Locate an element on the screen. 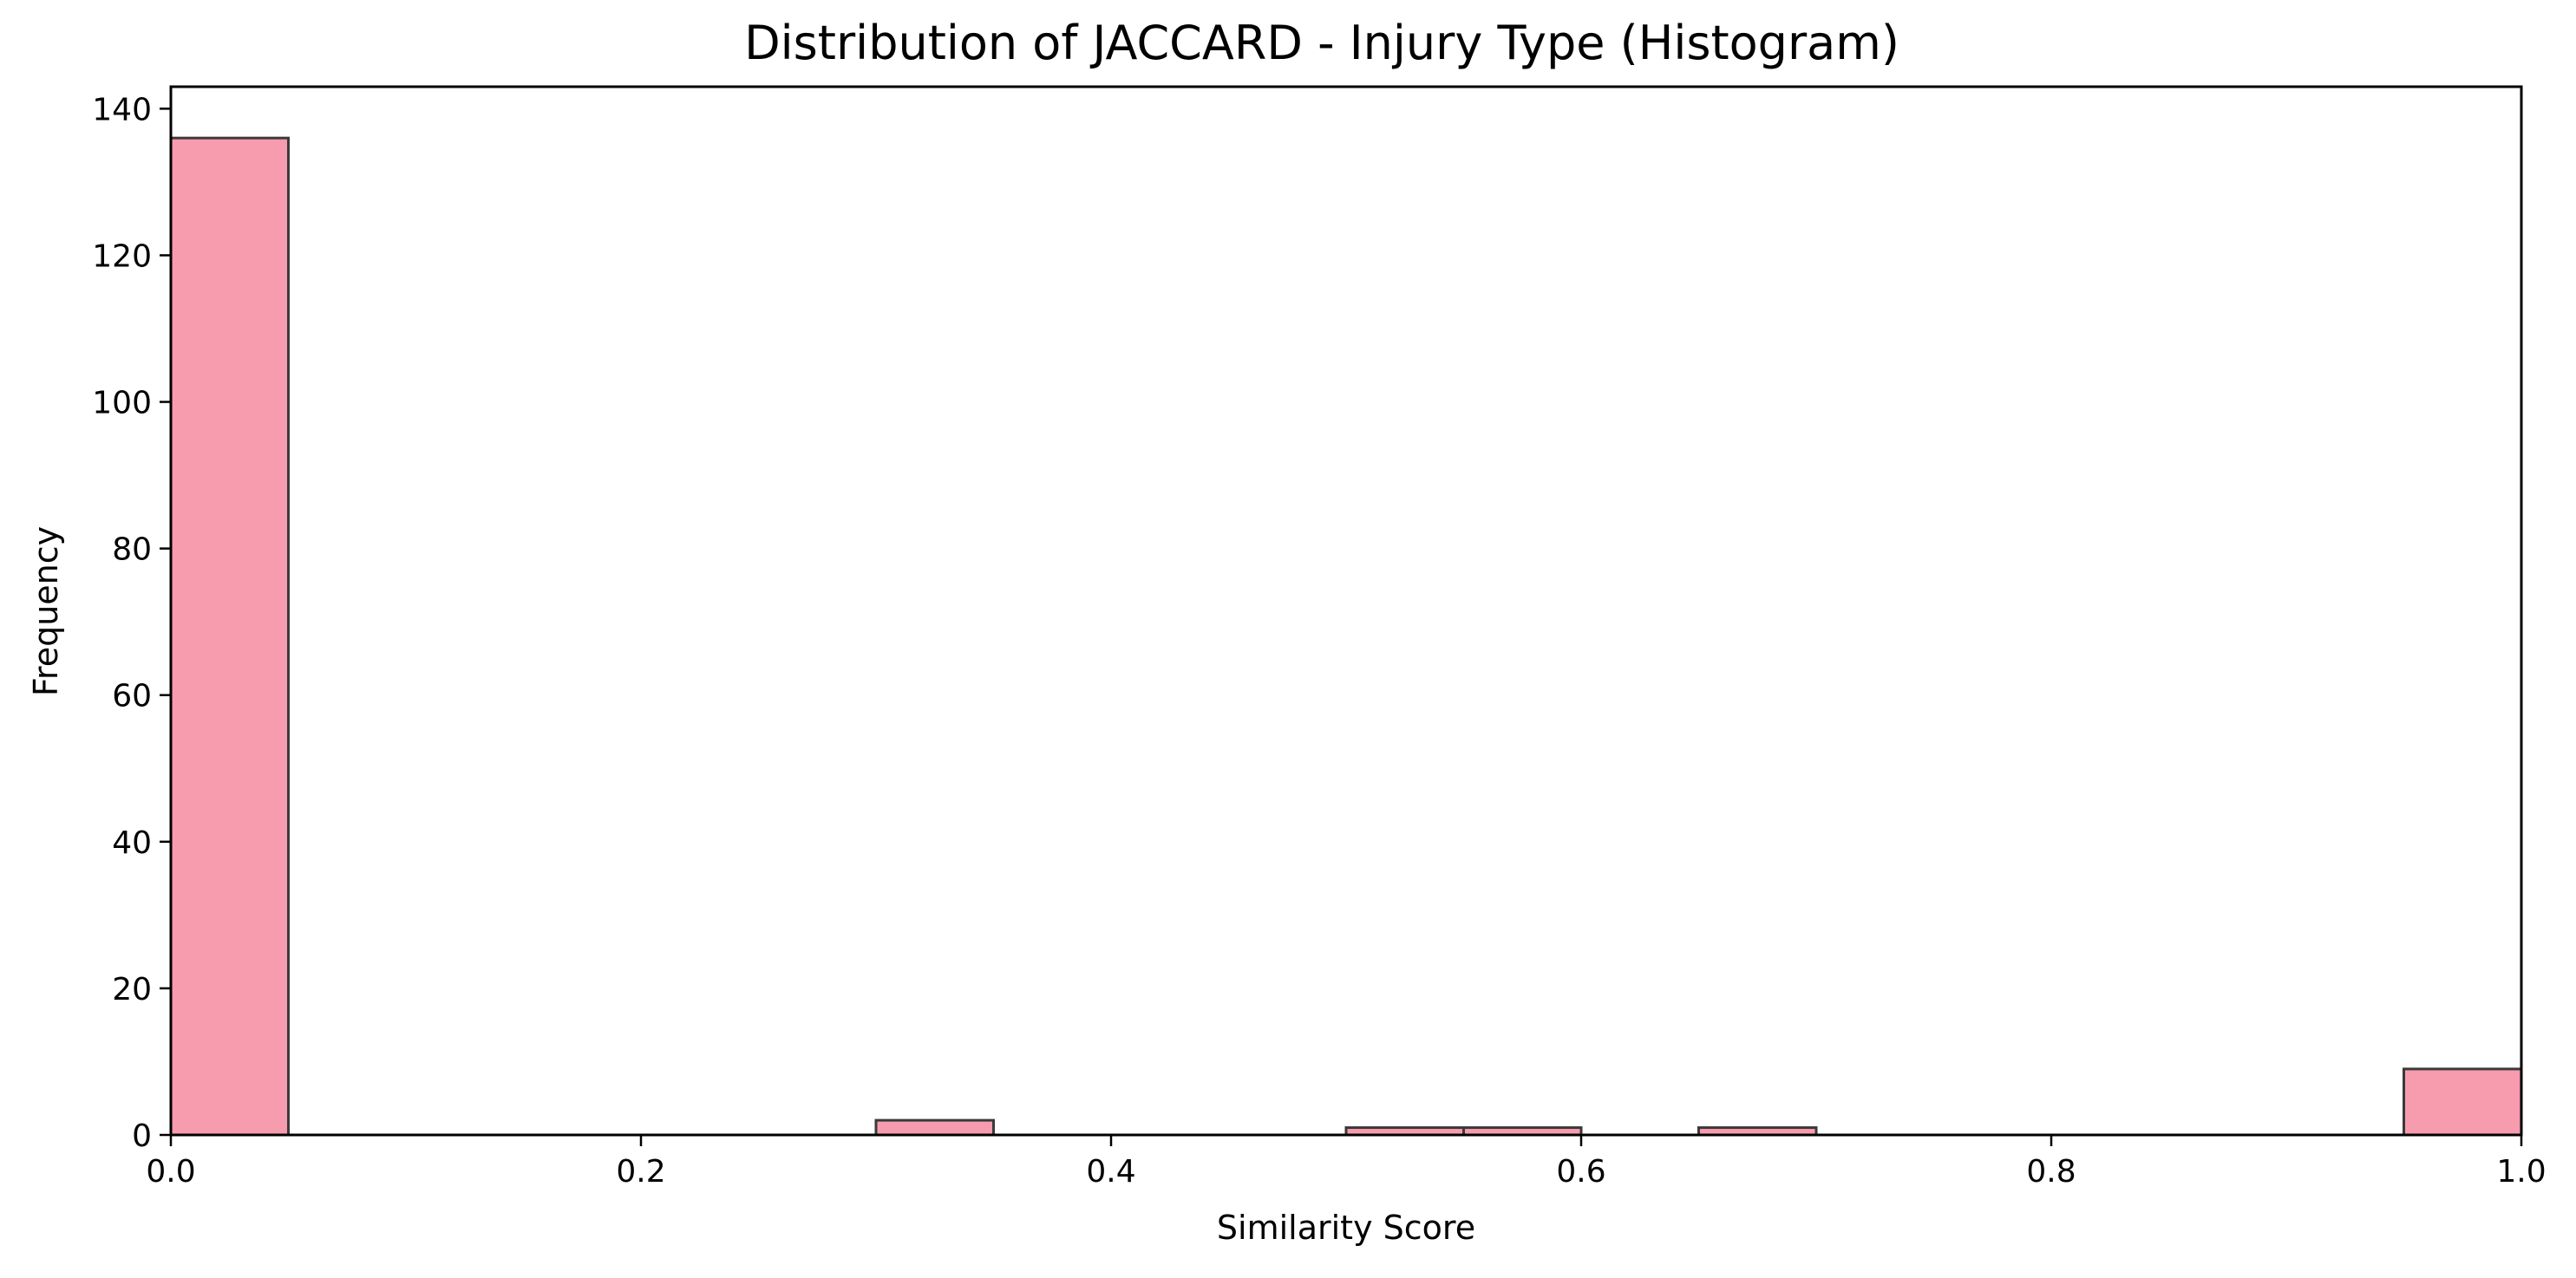 This screenshot has width=2576, height=1278. y-tick-label: 120 is located at coordinates (122, 256).